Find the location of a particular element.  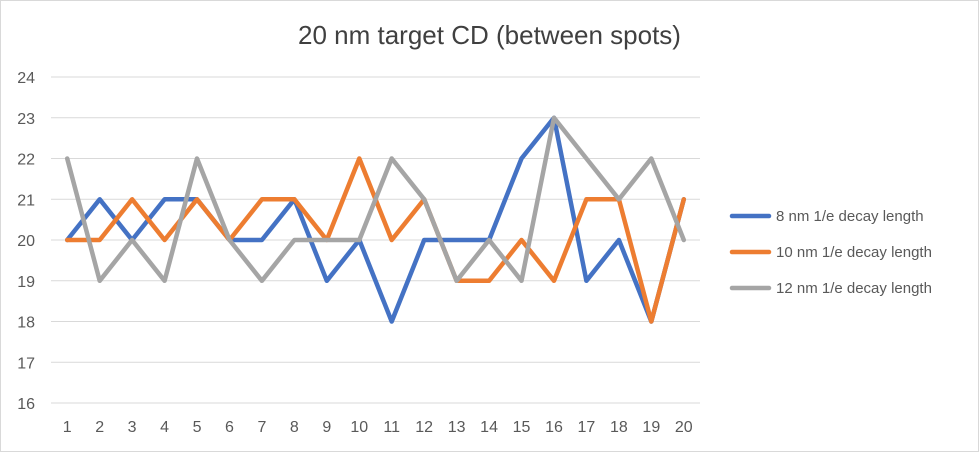

x-tick-label: 20 is located at coordinates (684, 427).